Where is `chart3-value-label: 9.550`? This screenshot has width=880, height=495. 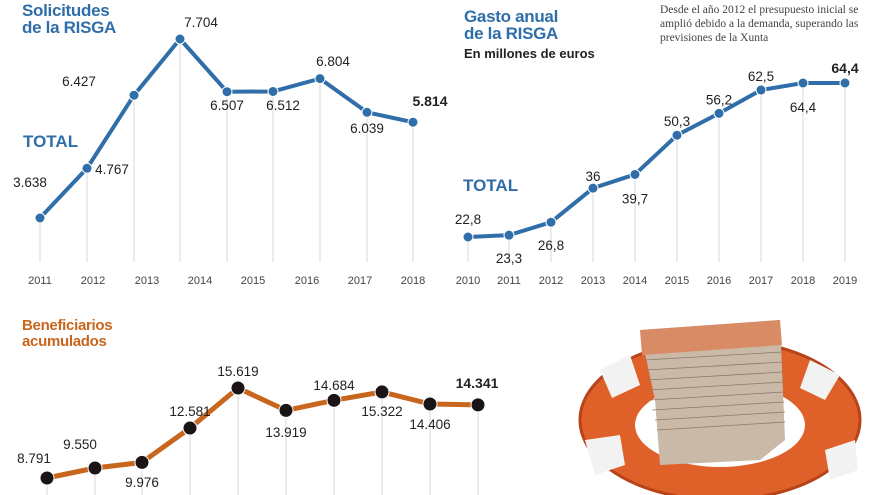 chart3-value-label: 9.550 is located at coordinates (80, 444).